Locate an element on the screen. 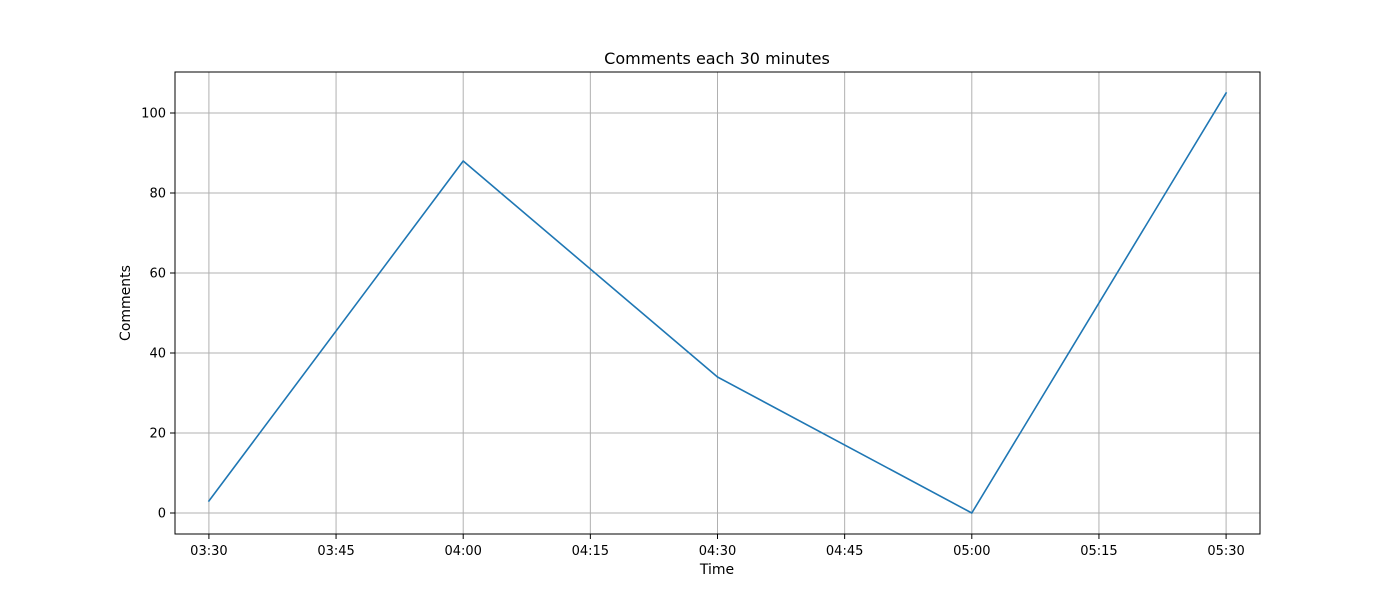  x-tick-label: 05:00 is located at coordinates (971, 551).